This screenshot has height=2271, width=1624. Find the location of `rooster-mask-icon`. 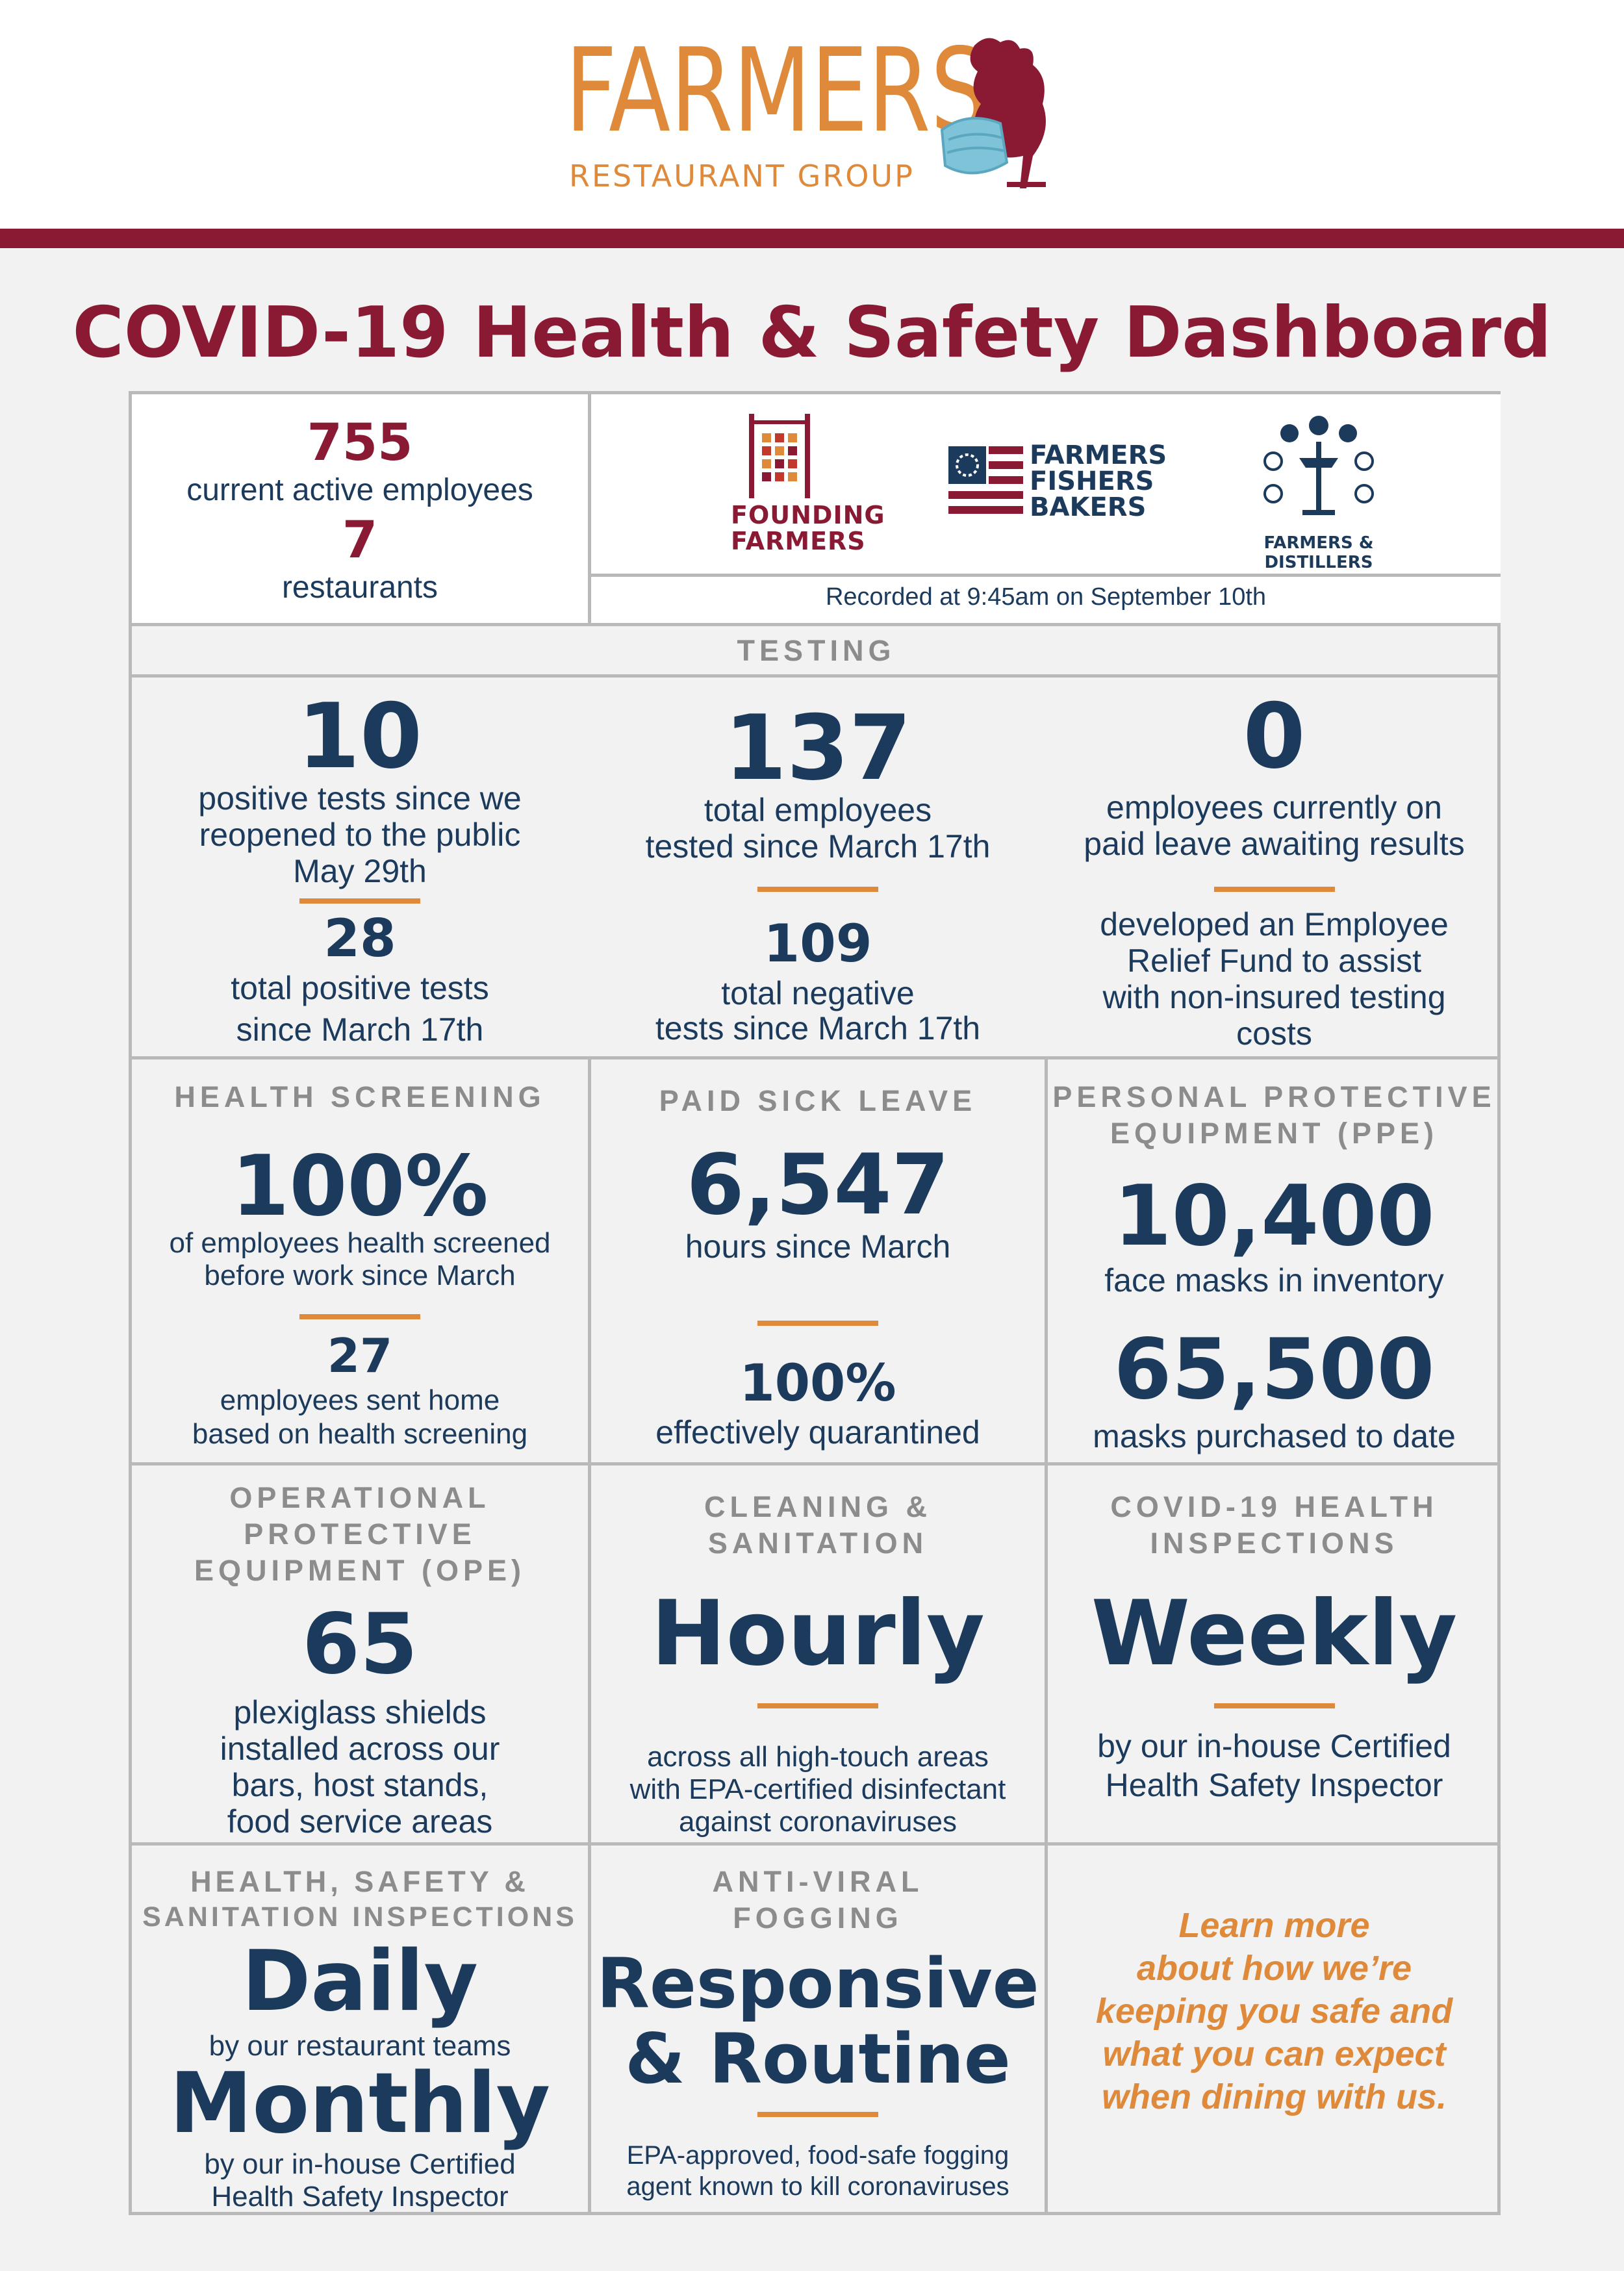

rooster-mask-icon is located at coordinates (993, 113).